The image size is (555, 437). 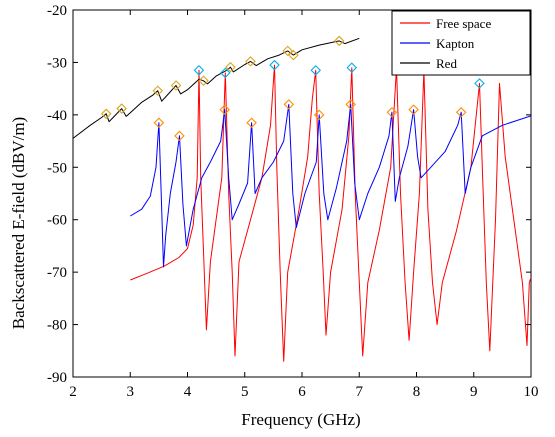 What do you see at coordinates (302, 392) in the screenshot?
I see `x-tick-label: 6` at bounding box center [302, 392].